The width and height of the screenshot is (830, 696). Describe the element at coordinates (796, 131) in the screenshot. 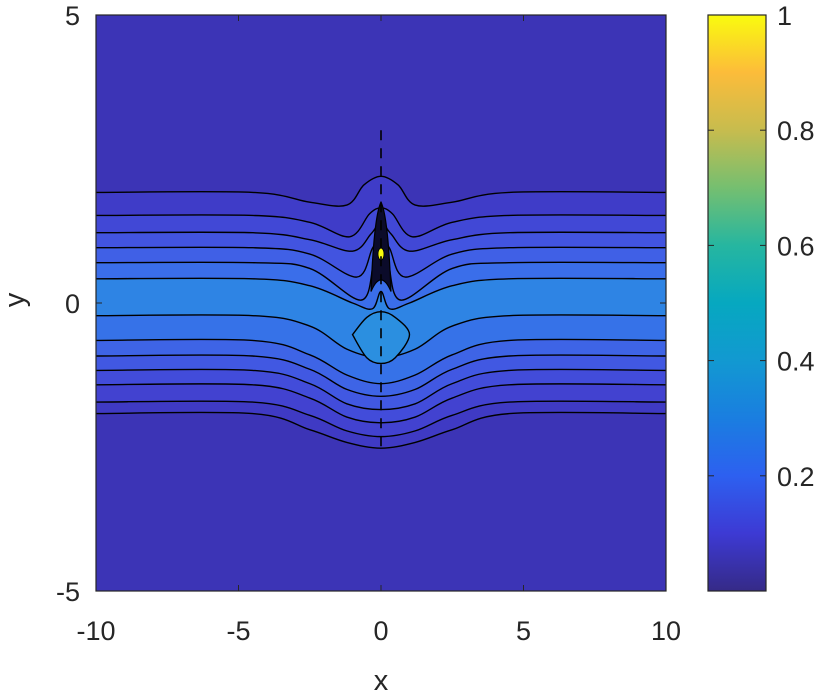

I see `colorbar-tick-label: 0.8` at that location.